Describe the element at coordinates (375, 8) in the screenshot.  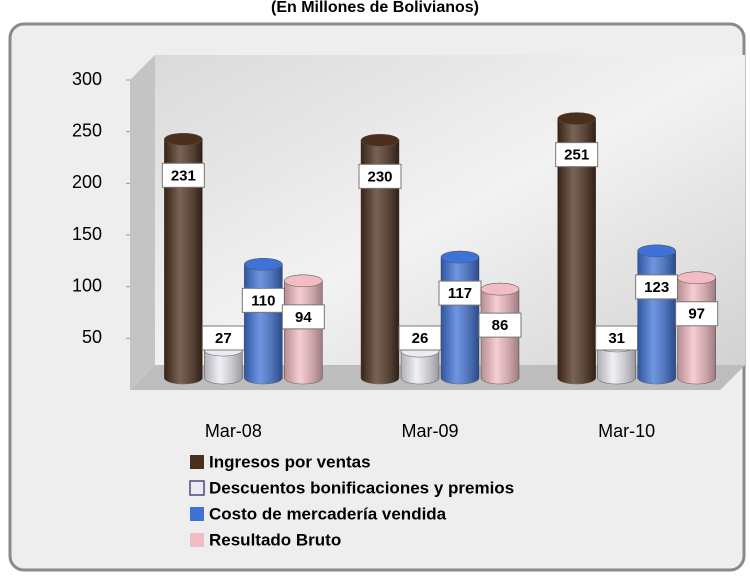
I see `chart-title: (En Millones de Bolivianos)` at that location.